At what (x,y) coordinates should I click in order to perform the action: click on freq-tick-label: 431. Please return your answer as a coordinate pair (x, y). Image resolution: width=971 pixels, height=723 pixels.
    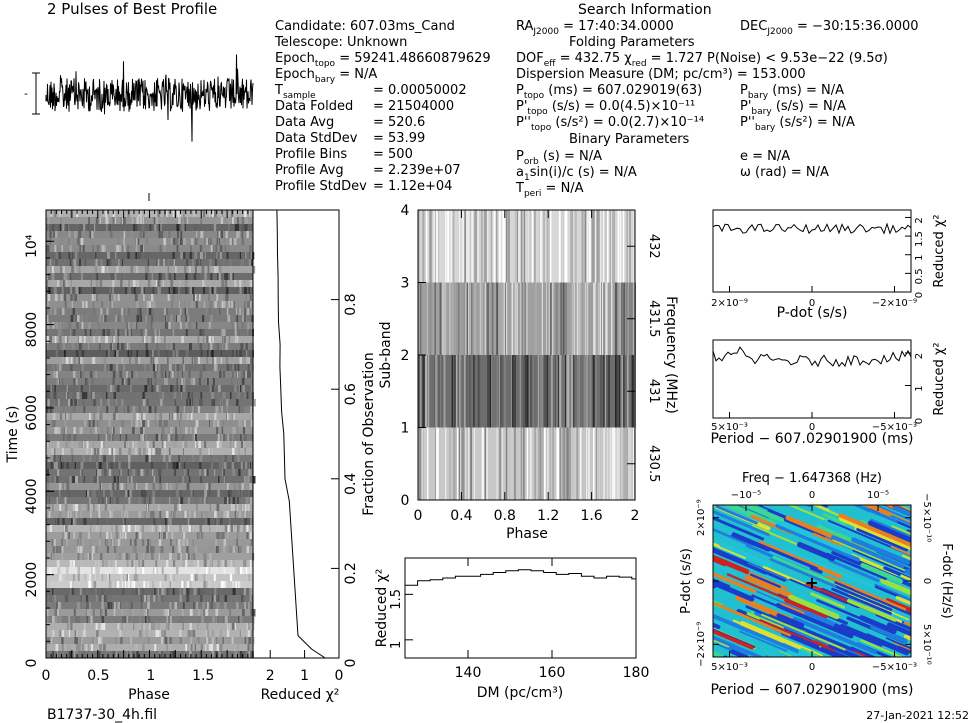
    Looking at the image, I should click on (653, 391).